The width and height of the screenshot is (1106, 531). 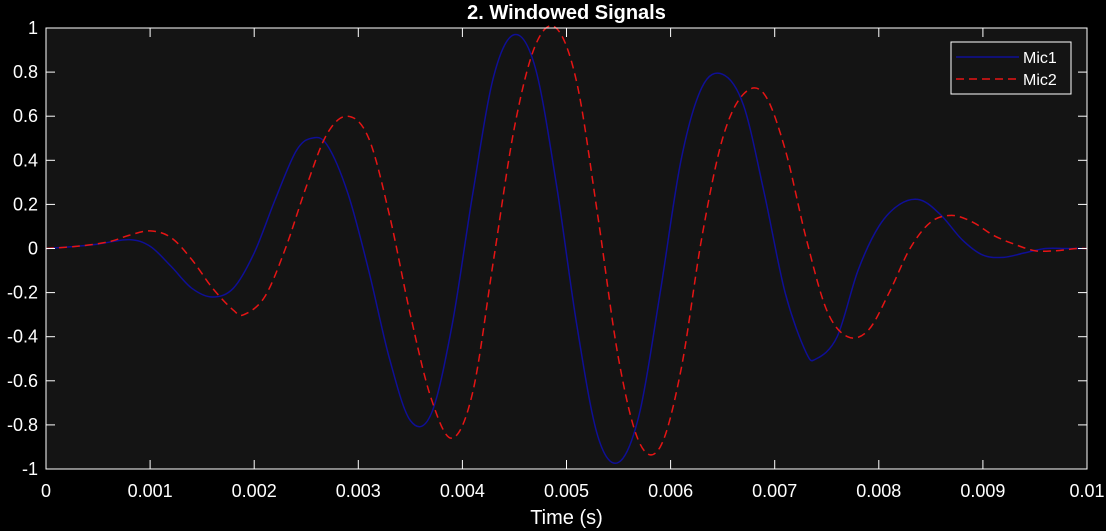 I want to click on y-tick-label: -0.8, so click(x=22, y=425).